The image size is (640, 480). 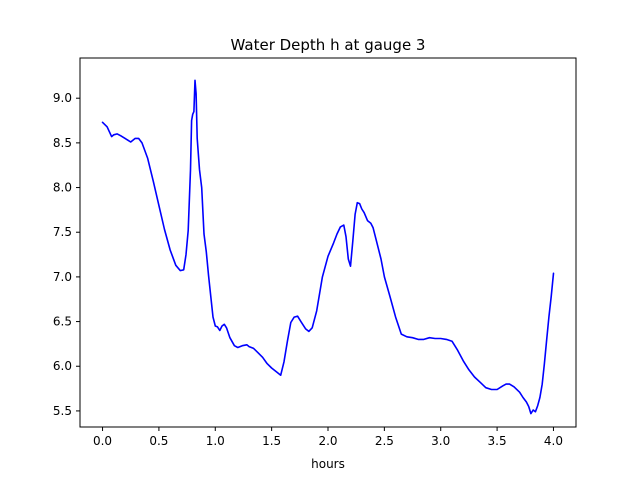 I want to click on x-tick-label: 3.5, so click(x=497, y=441).